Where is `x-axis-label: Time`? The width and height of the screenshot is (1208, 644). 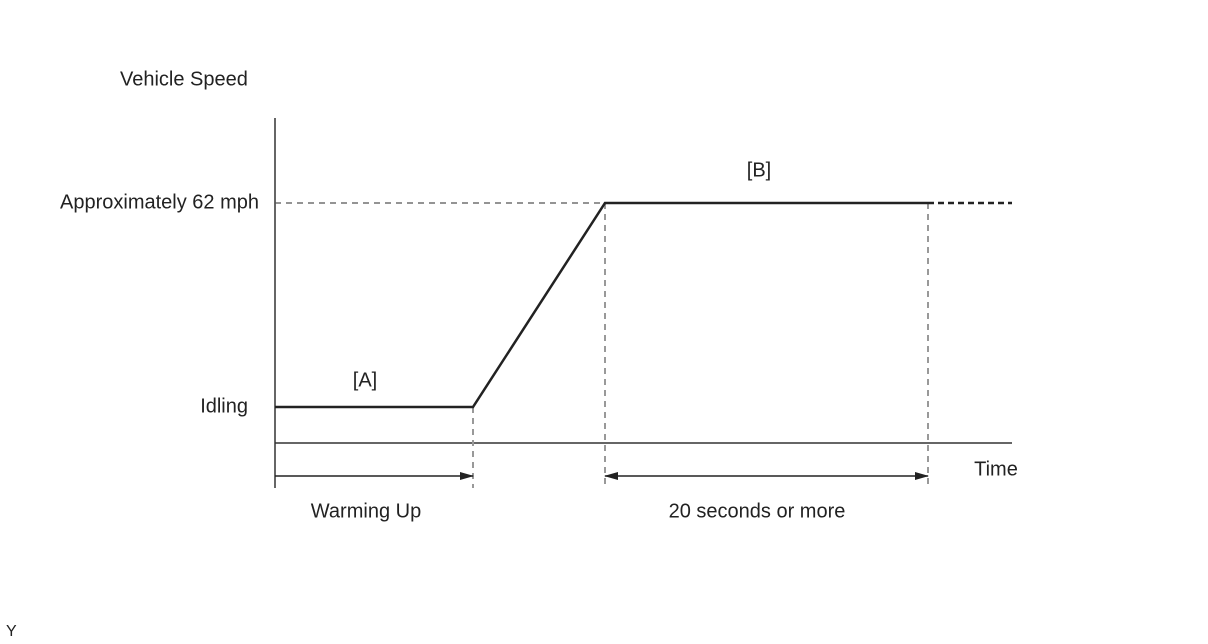 x-axis-label: Time is located at coordinates (996, 469).